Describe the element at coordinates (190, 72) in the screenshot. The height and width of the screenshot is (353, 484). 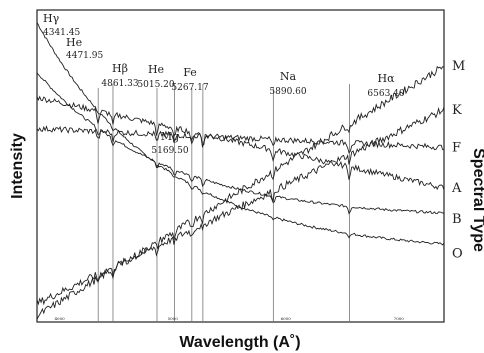
I see `line-label-name: Fe` at that location.